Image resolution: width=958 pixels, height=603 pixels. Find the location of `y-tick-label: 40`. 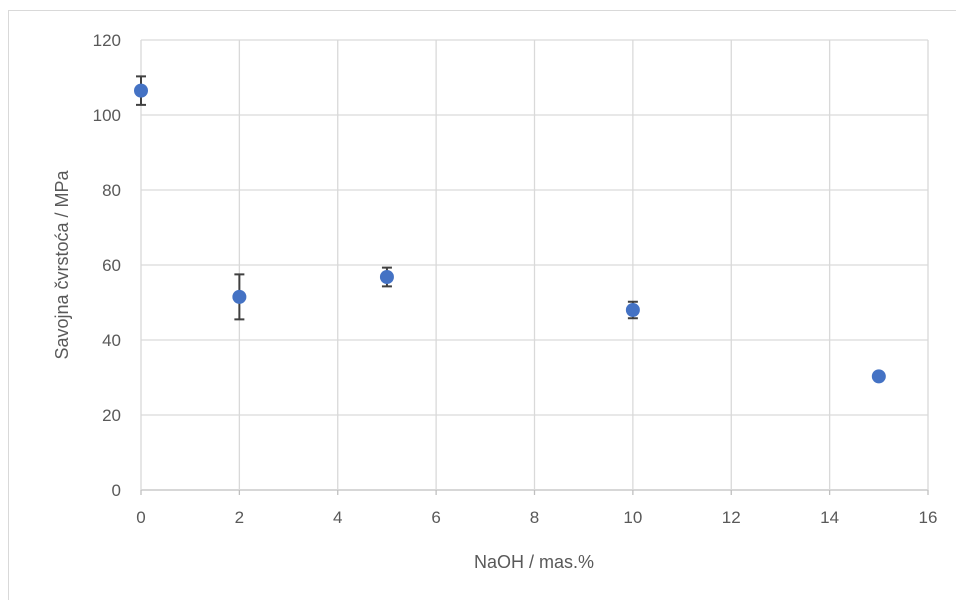

y-tick-label: 40 is located at coordinates (111, 340).